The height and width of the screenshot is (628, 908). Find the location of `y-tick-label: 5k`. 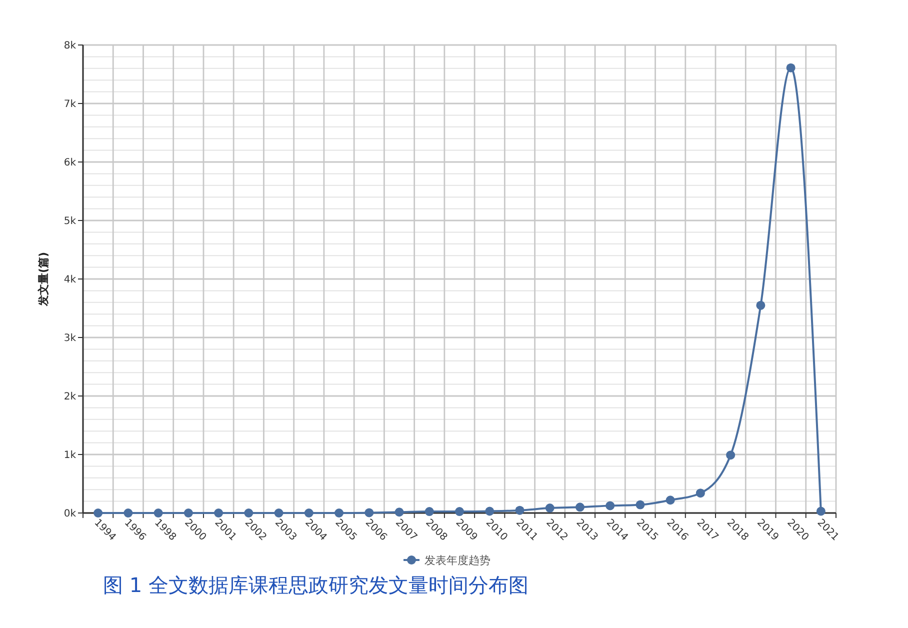

y-tick-label: 5k is located at coordinates (70, 221).